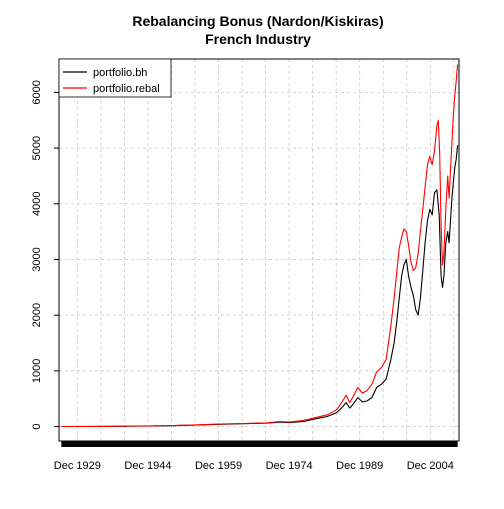 The height and width of the screenshot is (509, 504). I want to click on x-tick-band, so click(259, 444).